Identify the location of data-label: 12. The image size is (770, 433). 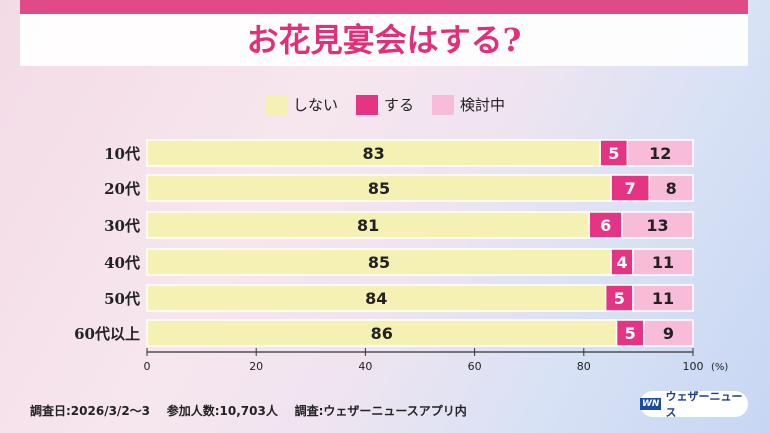
(660, 153).